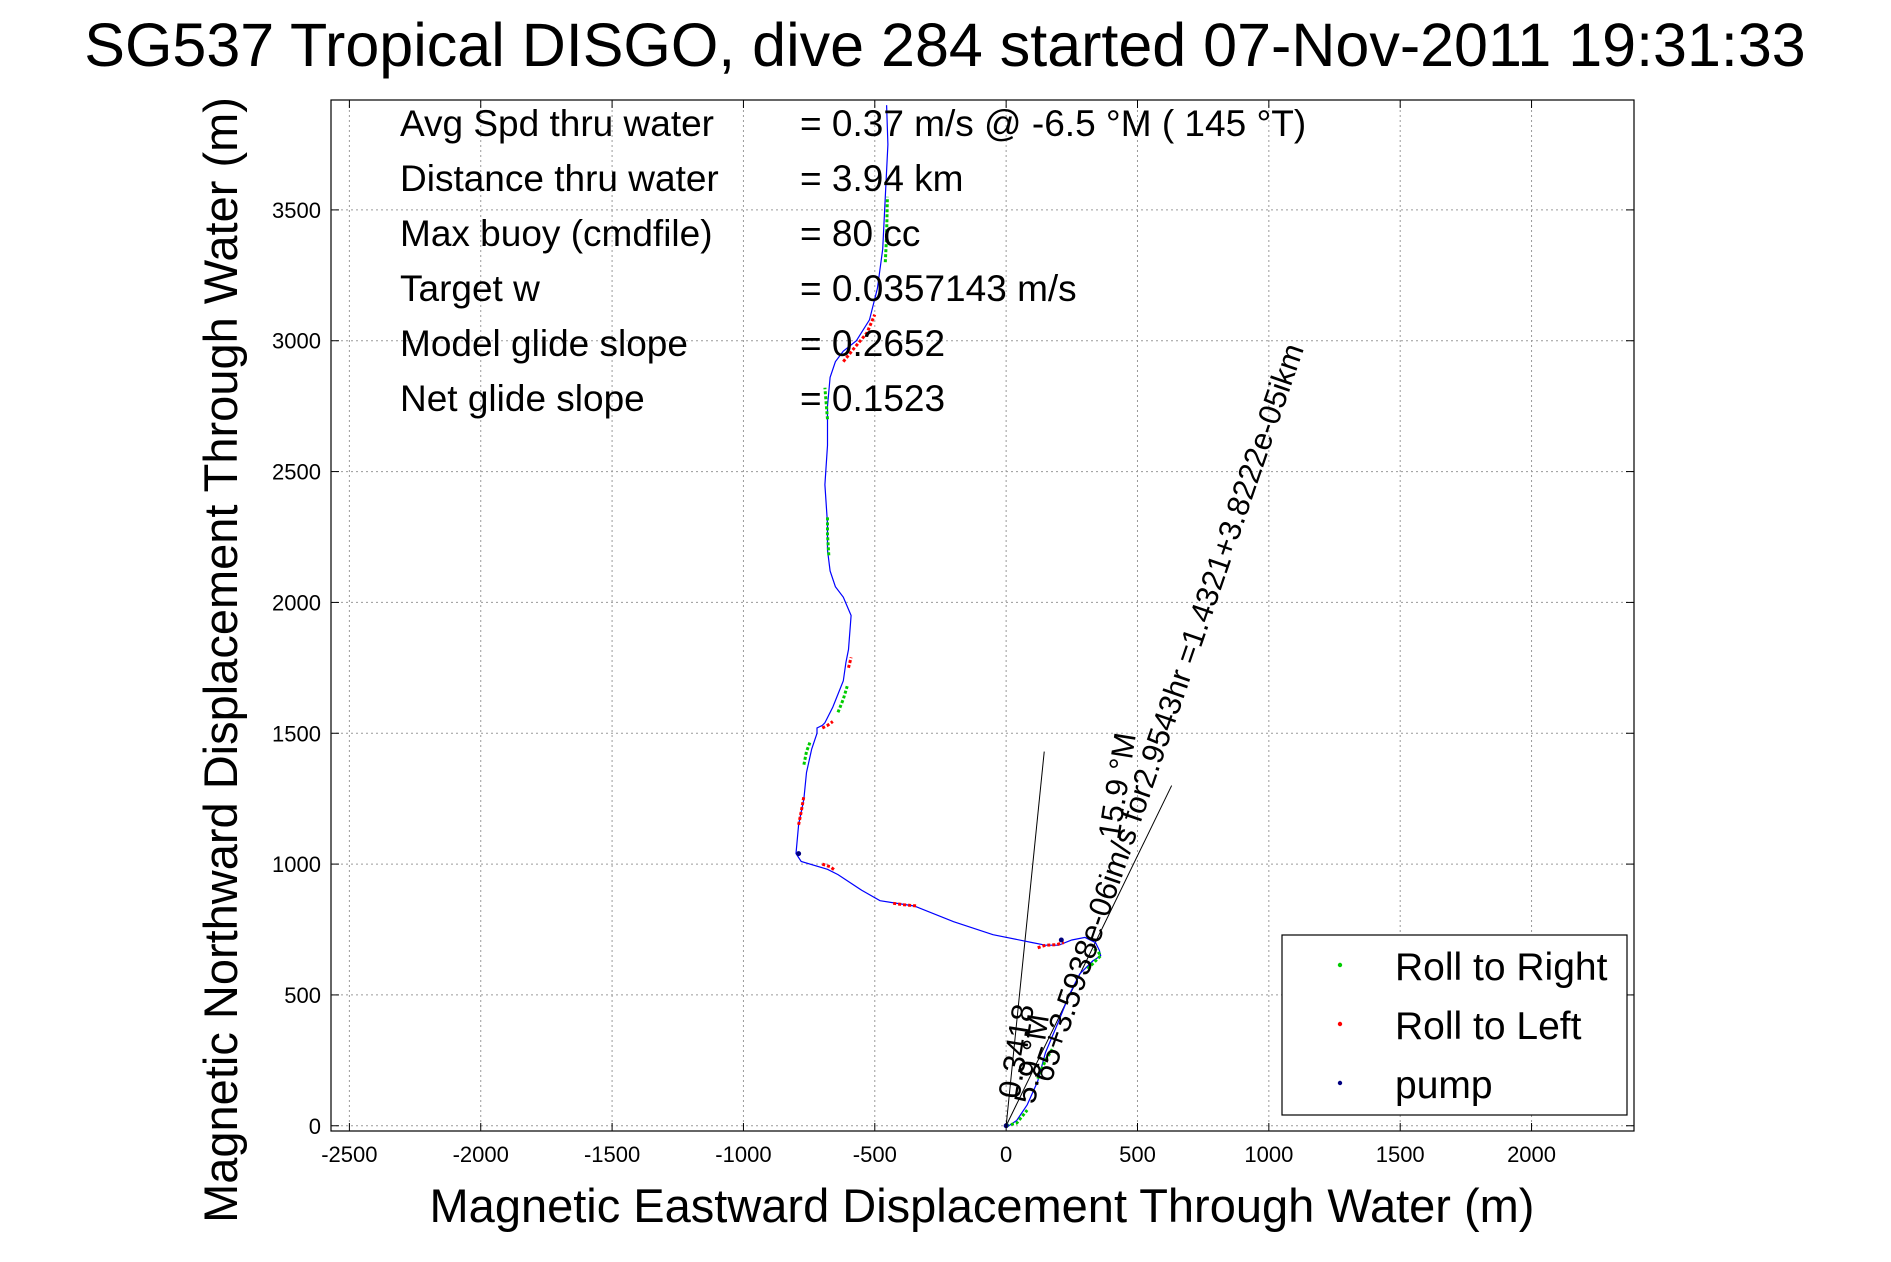  Describe the element at coordinates (296, 602) in the screenshot. I see `y-tick-label: 2000` at that location.